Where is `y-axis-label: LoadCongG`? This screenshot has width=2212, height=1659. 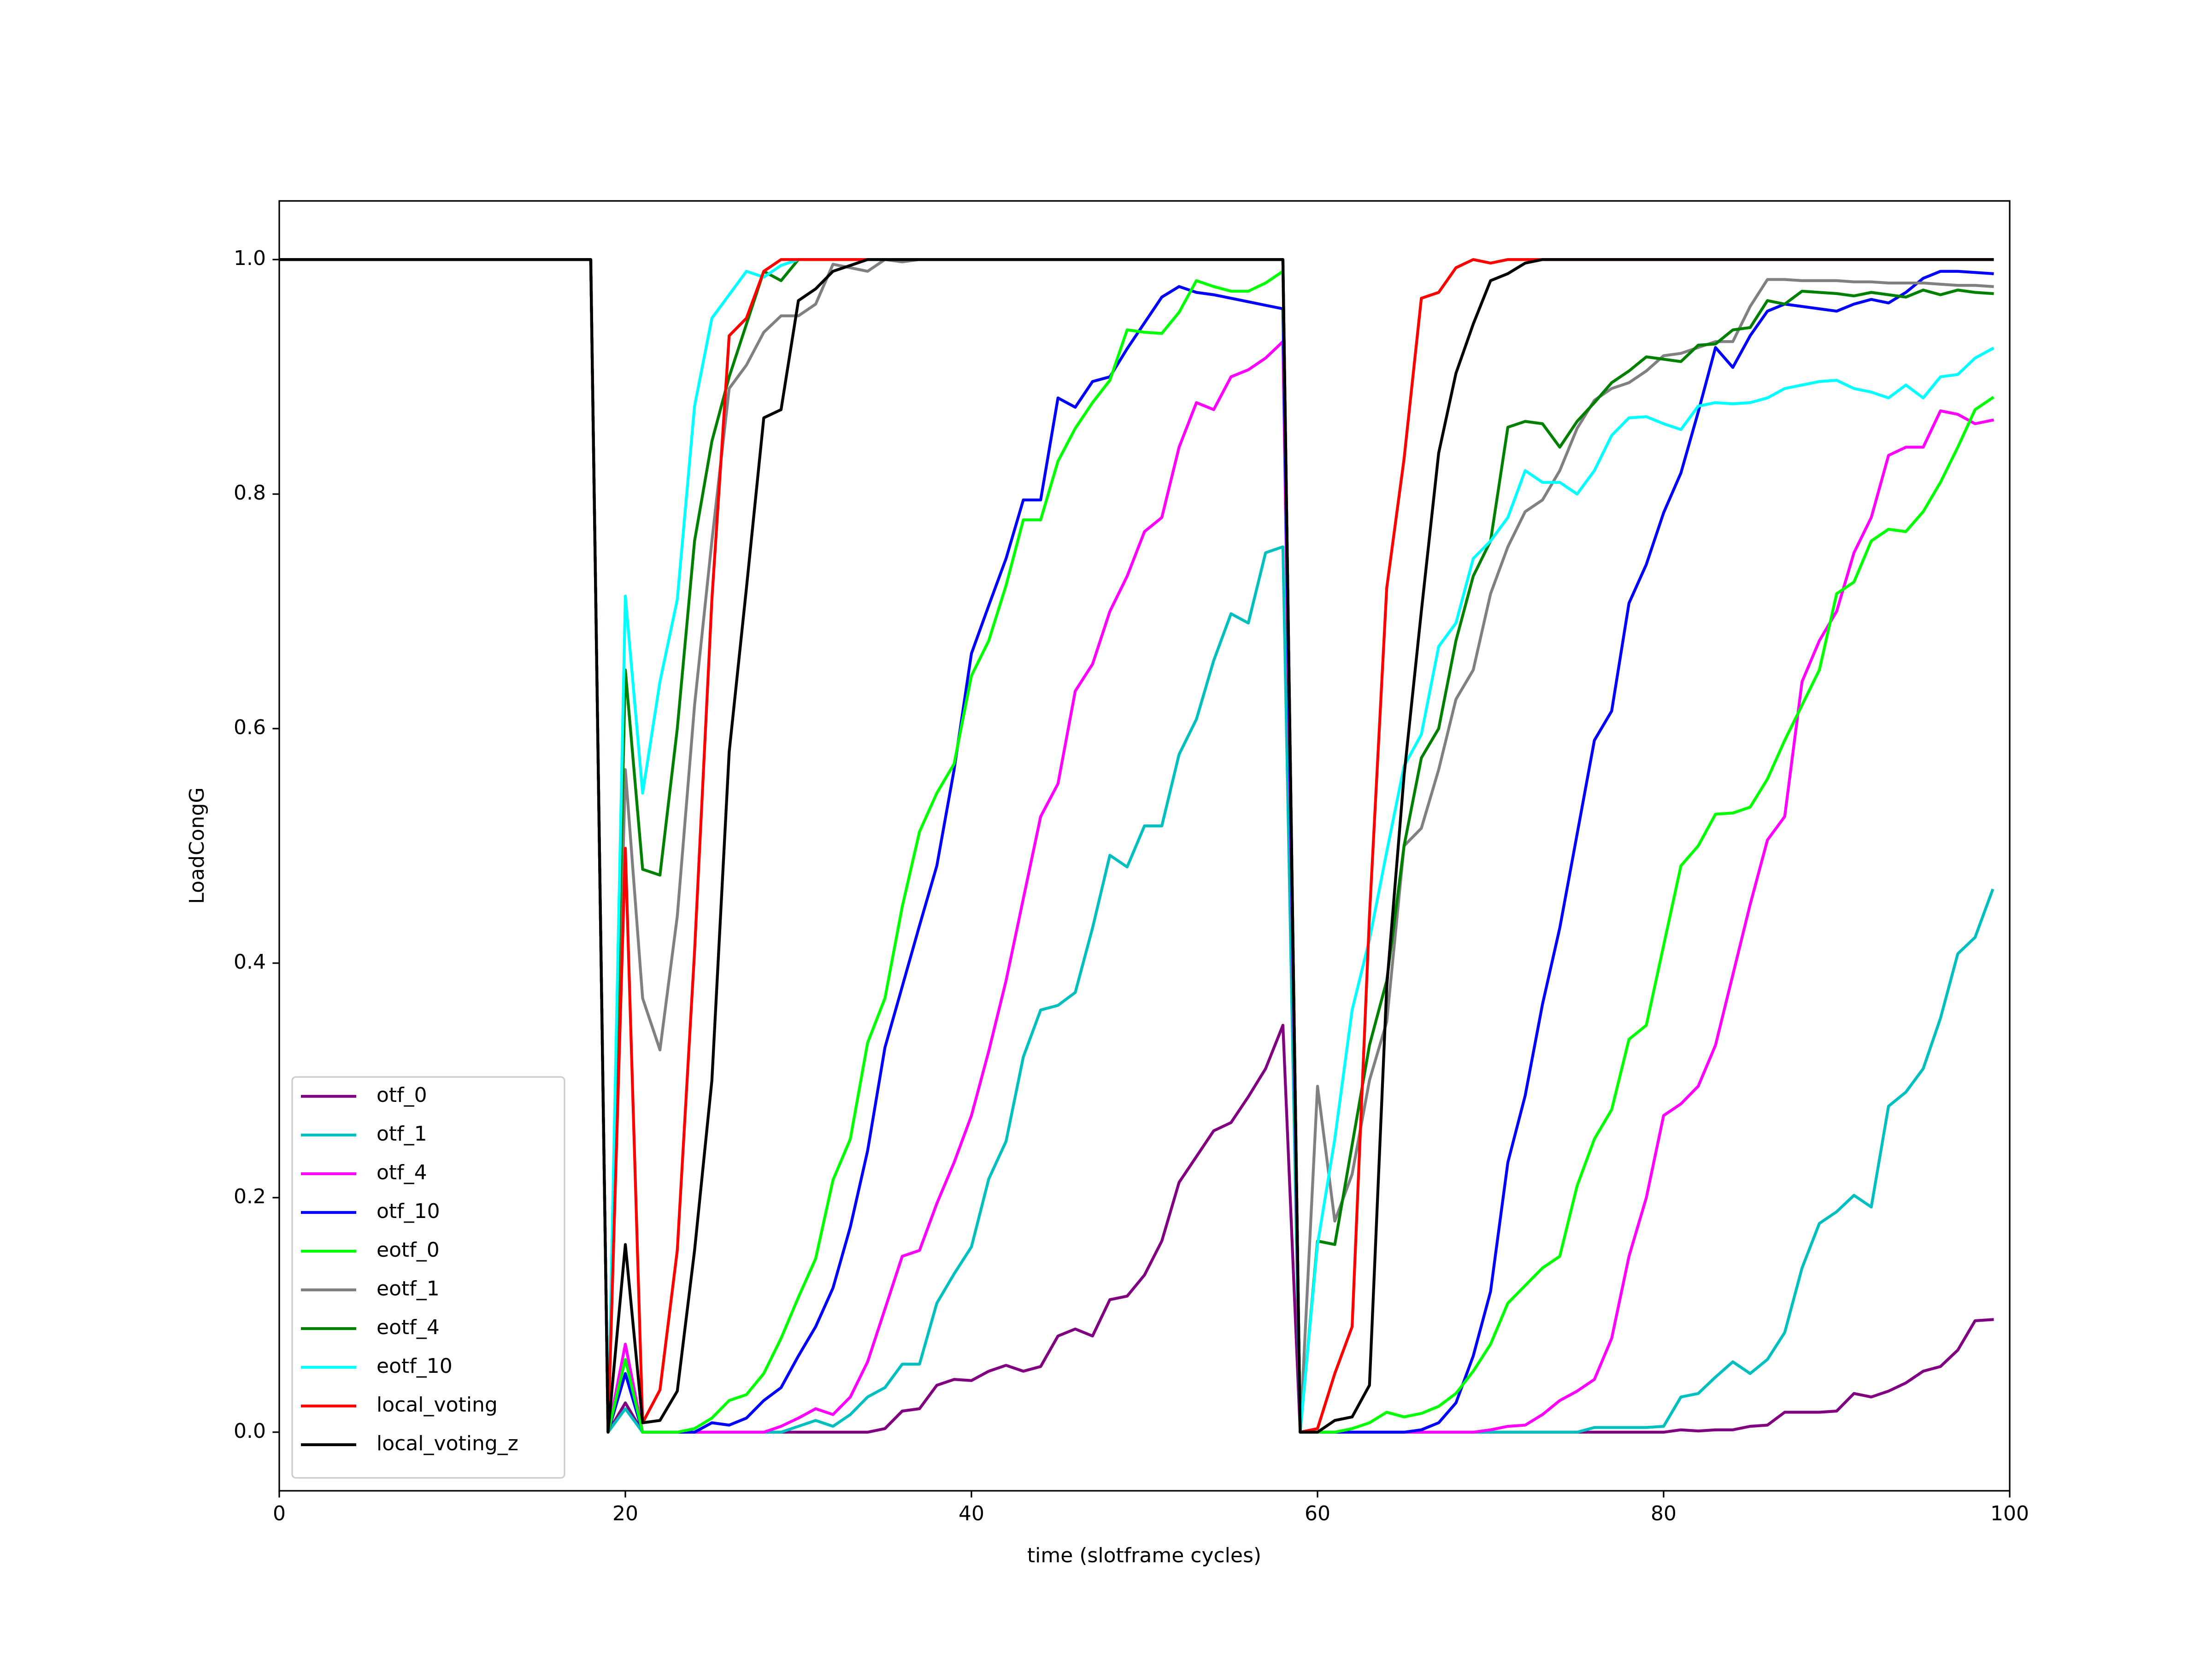 y-axis-label: LoadCongG is located at coordinates (197, 845).